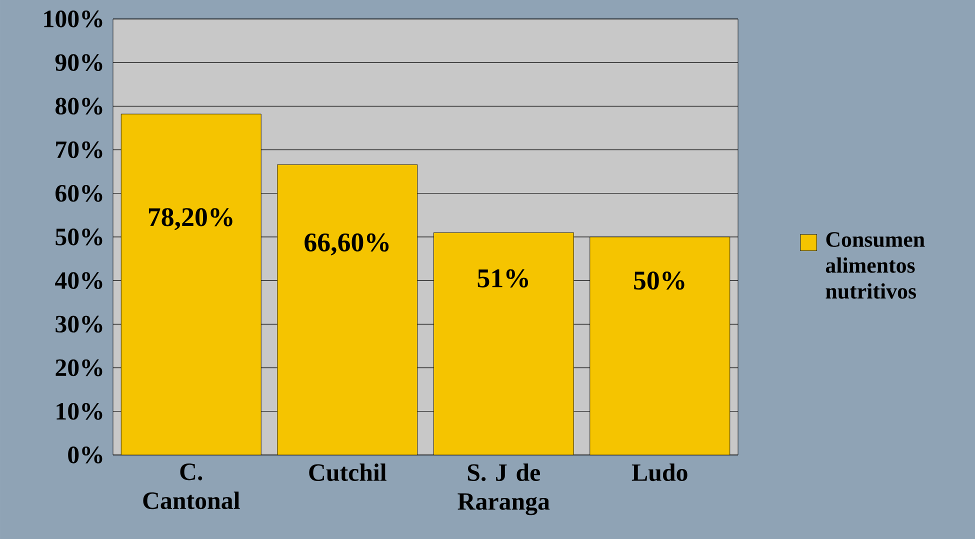  What do you see at coordinates (79, 149) in the screenshot?
I see `y-tick-label: 70%` at bounding box center [79, 149].